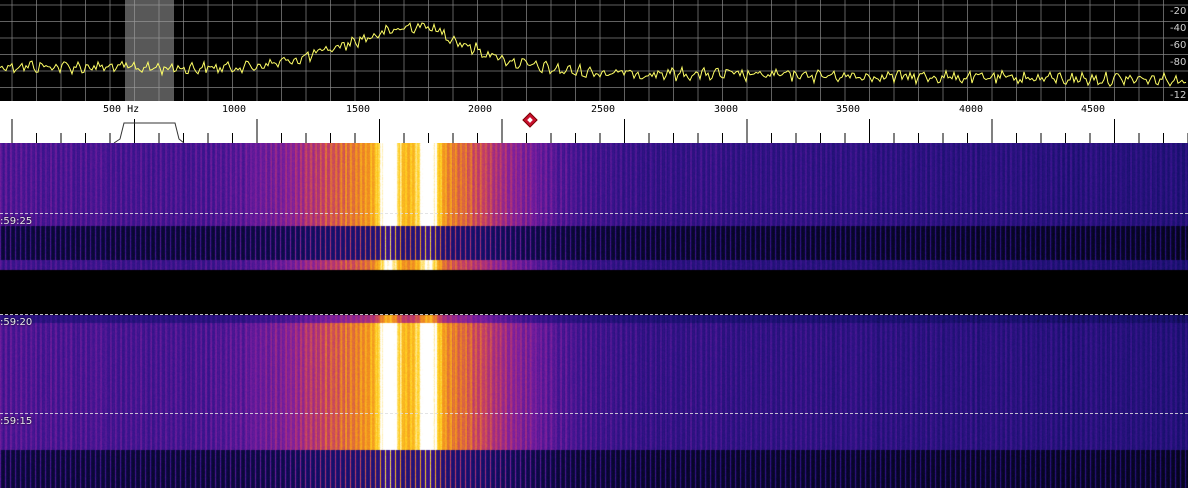 This screenshot has height=488, width=1188. I want to click on filter-passband-highlight, so click(149, 50).